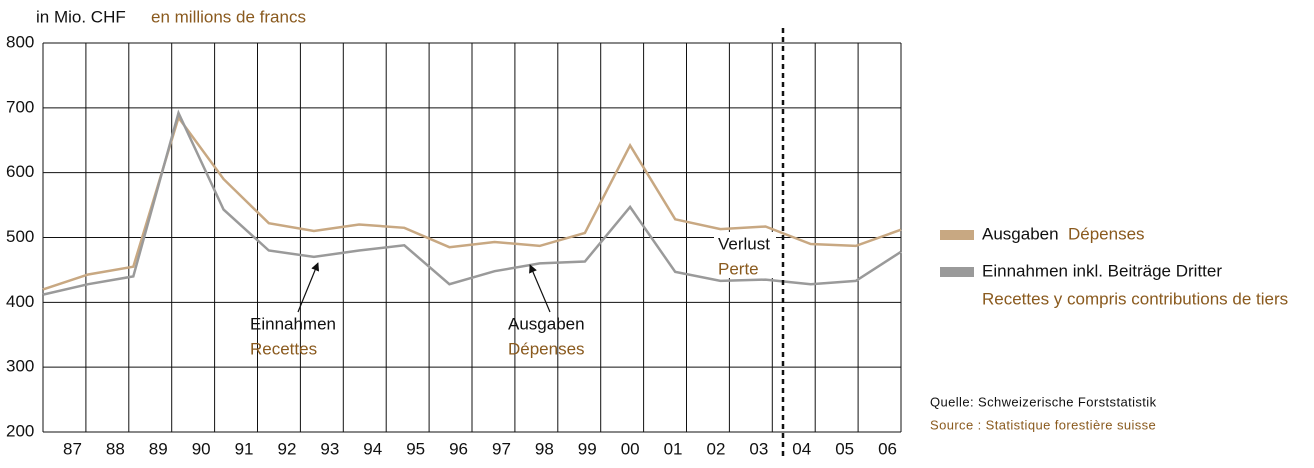 The image size is (1314, 468). What do you see at coordinates (501, 448) in the screenshot?
I see `x-tick-label: 97` at bounding box center [501, 448].